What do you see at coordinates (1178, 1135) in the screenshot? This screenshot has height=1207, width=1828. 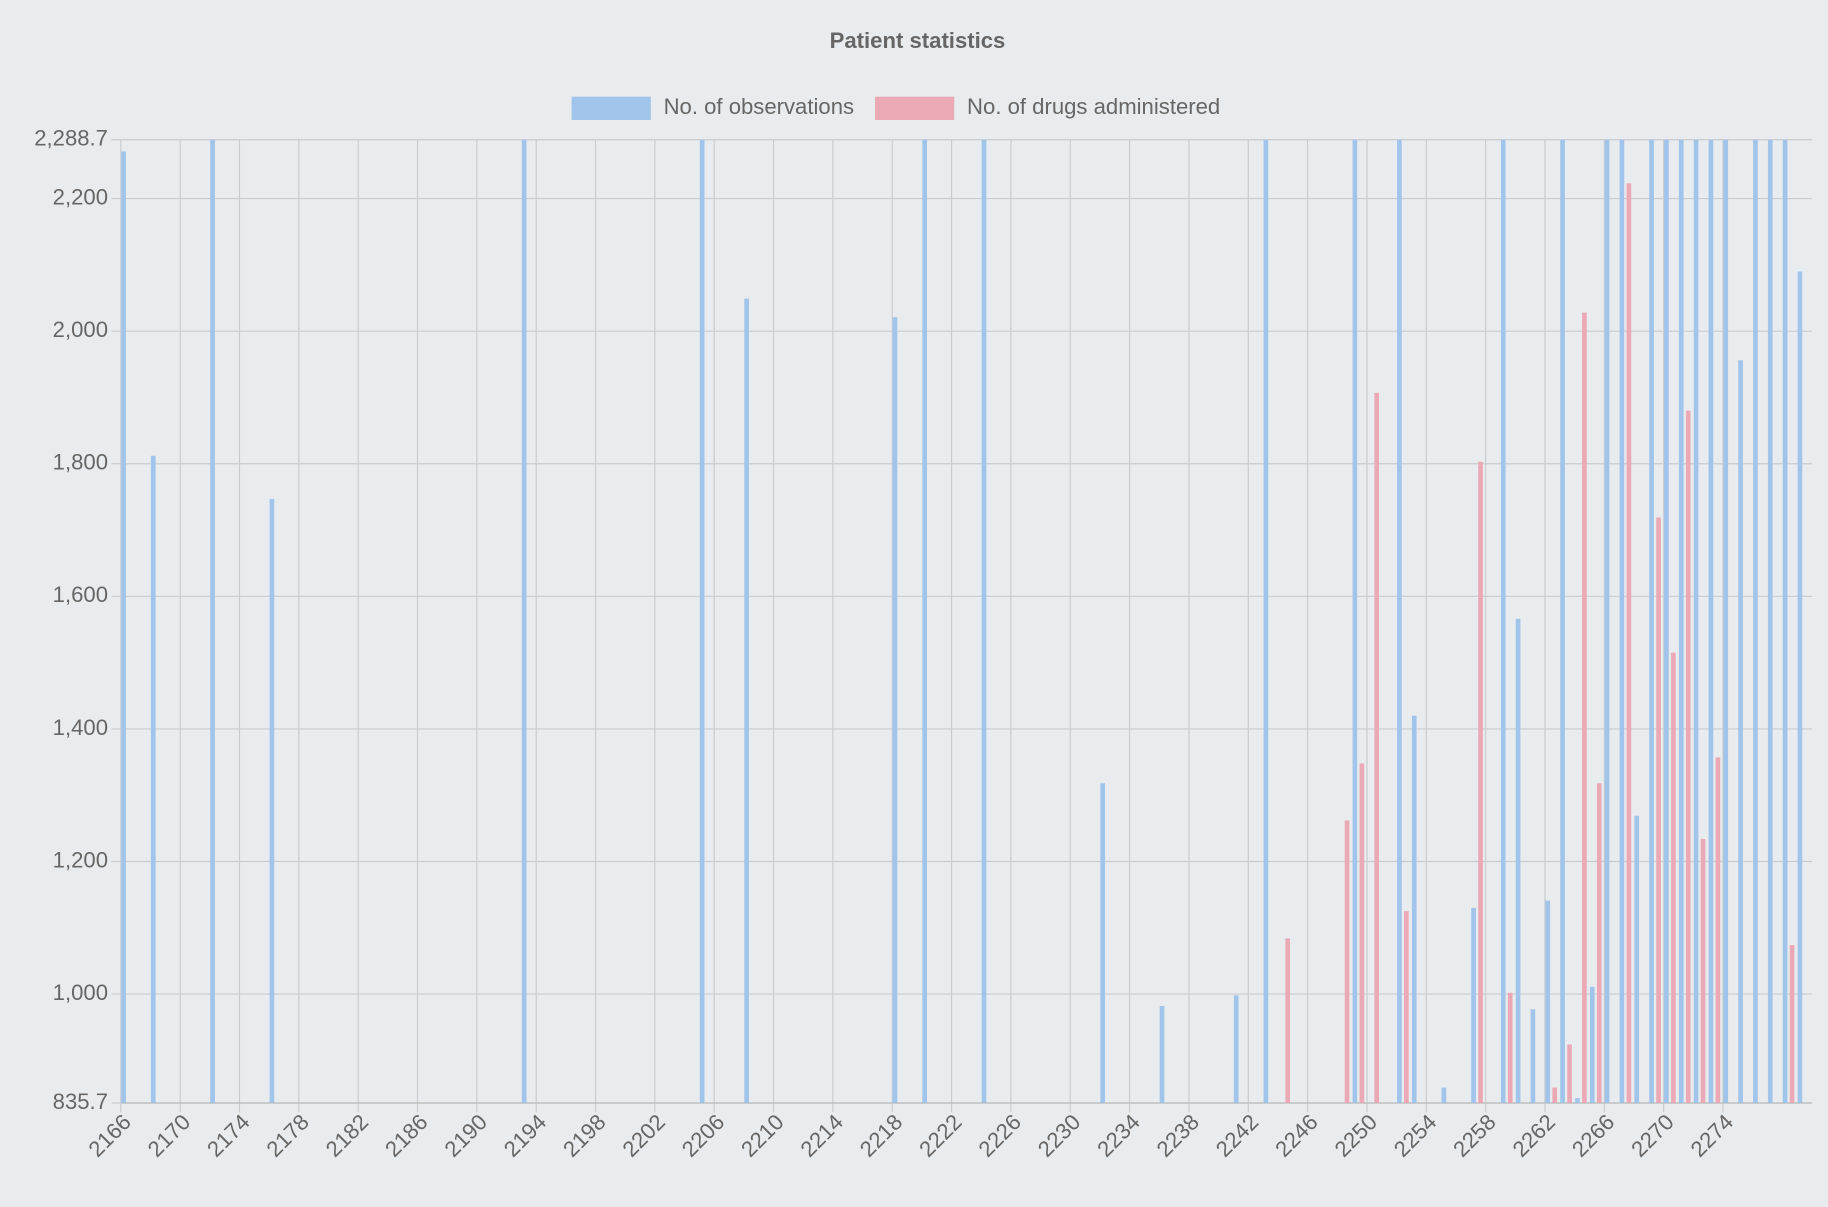 I see `x-tick-label: 2238` at bounding box center [1178, 1135].